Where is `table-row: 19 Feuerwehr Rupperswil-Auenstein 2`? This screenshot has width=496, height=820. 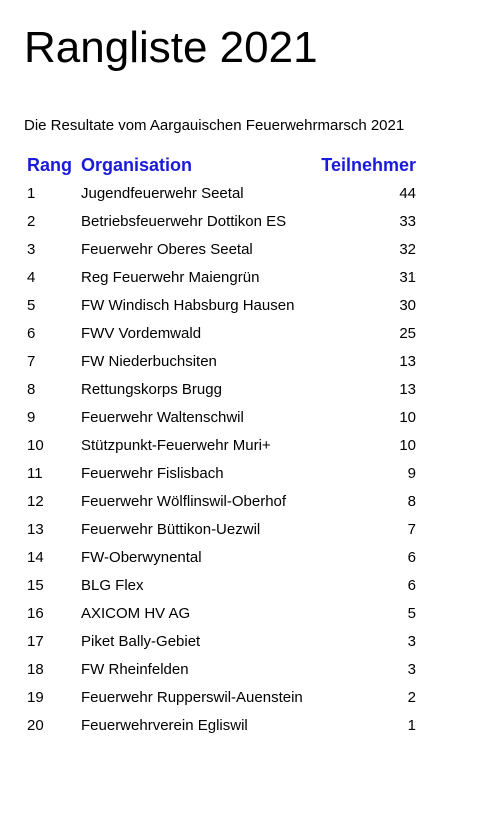 table-row: 19 Feuerwehr Rupperswil-Auenstein 2 is located at coordinates (220, 698).